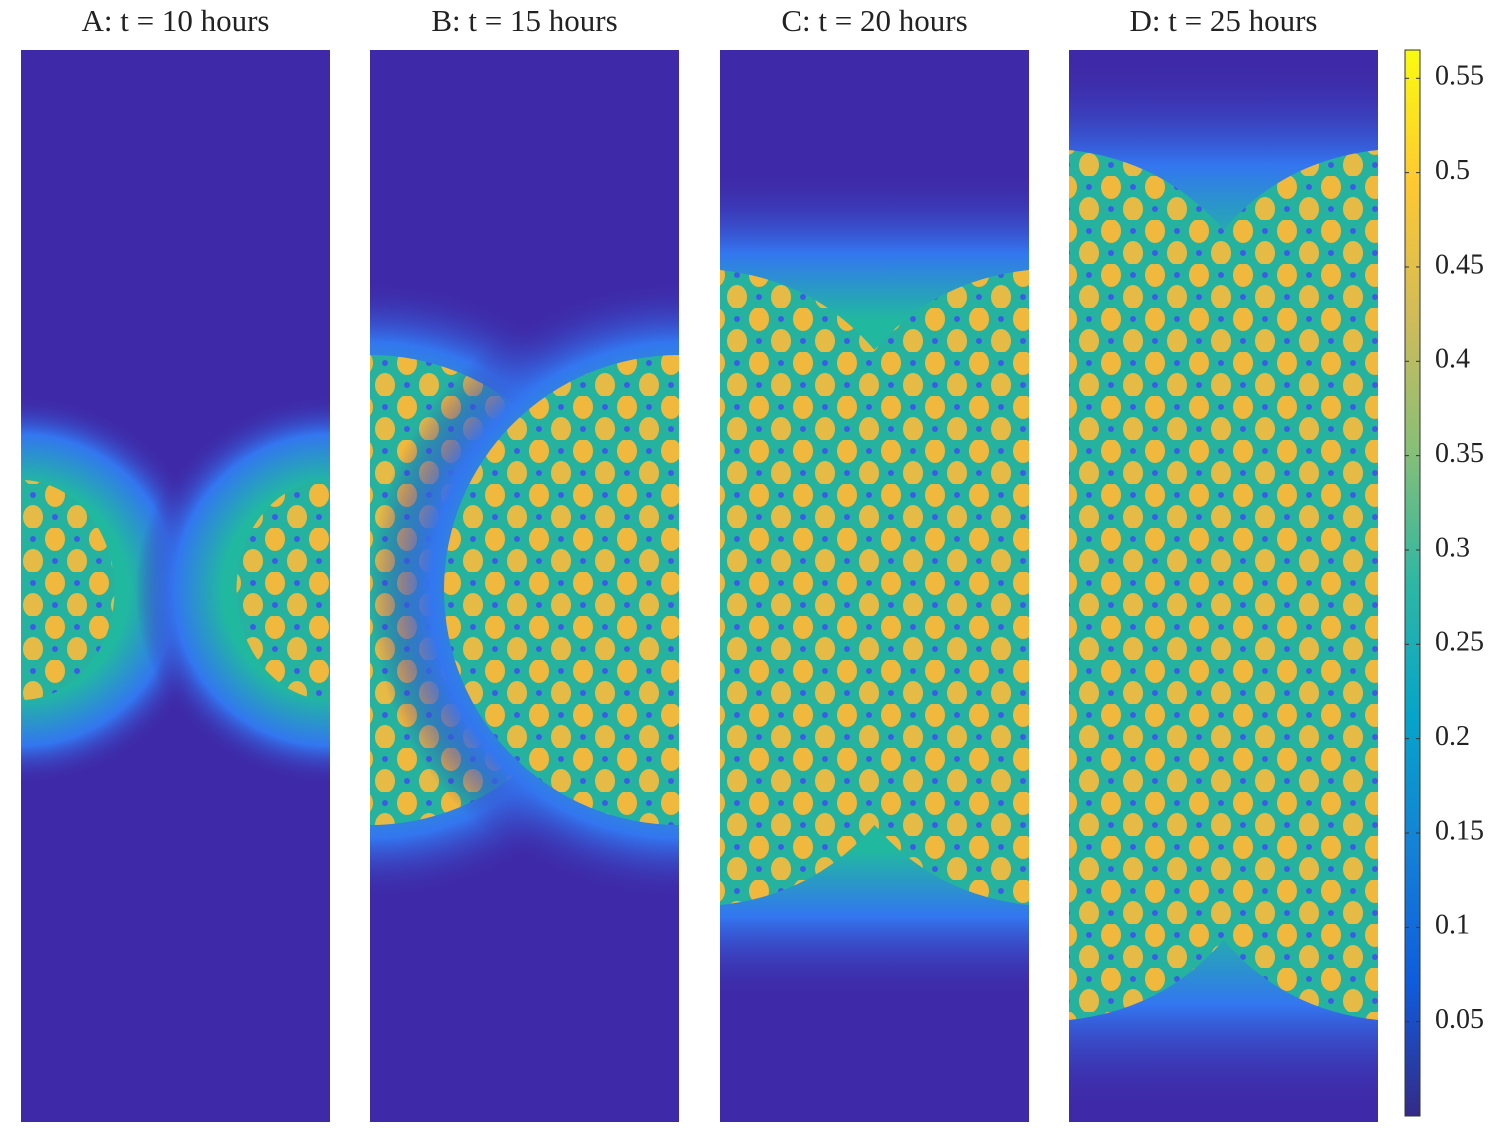 This screenshot has width=1500, height=1131. I want to click on panel-title: C: t = 20 hours, so click(874, 20).